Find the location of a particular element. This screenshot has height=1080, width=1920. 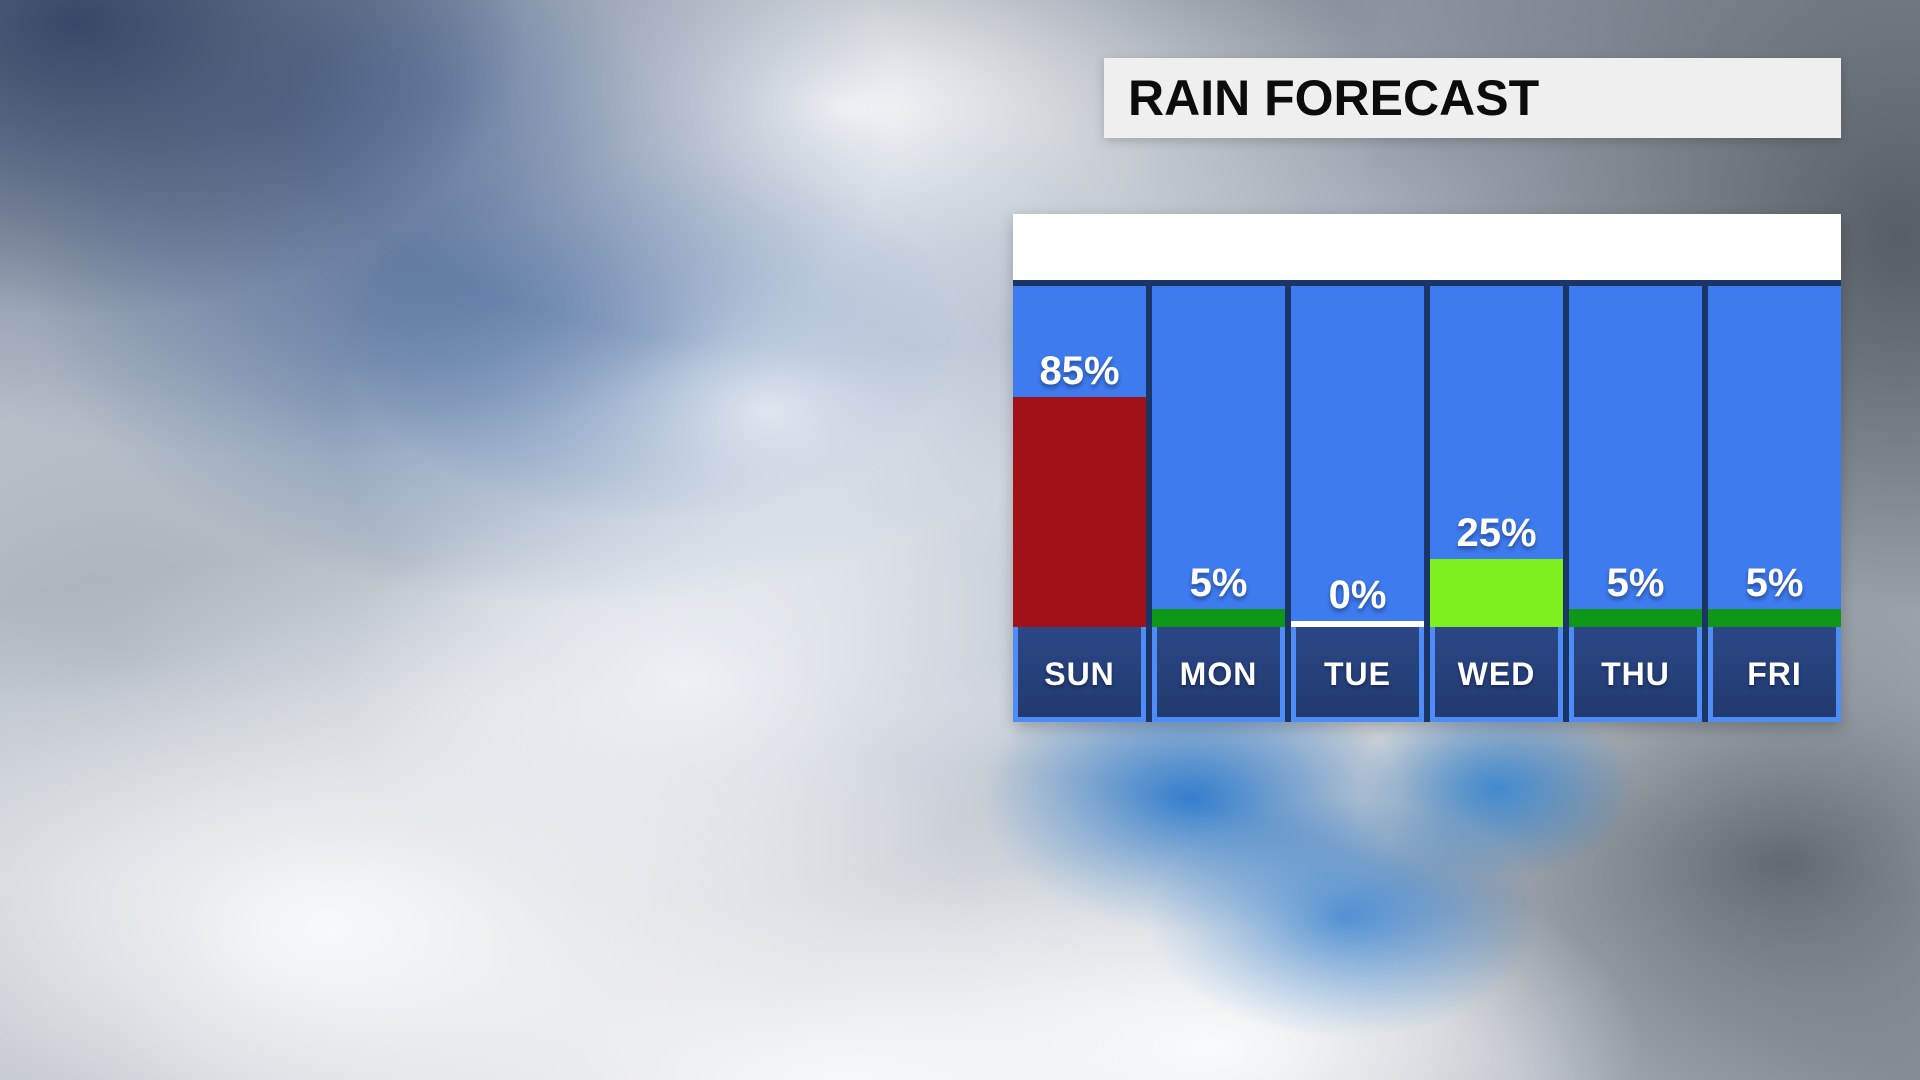

day-label: TUE is located at coordinates (1357, 673).